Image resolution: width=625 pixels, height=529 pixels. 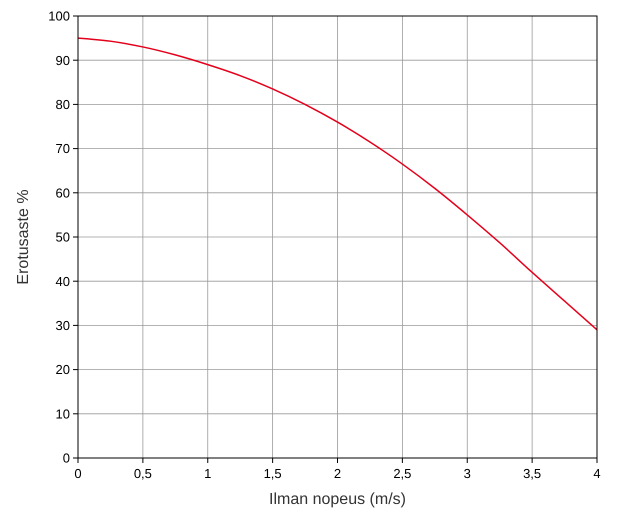 What do you see at coordinates (23, 237) in the screenshot?
I see `y-axis-title: Erotusaste %` at bounding box center [23, 237].